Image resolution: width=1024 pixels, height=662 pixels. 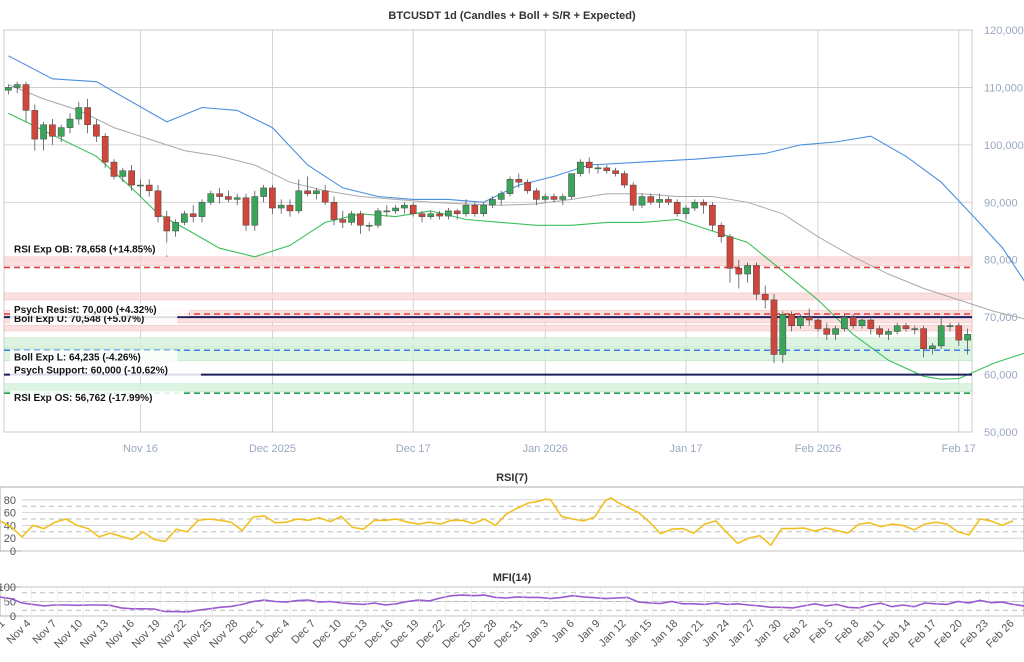 I want to click on main-y-tick-label: 90,000, so click(x=1001, y=203).